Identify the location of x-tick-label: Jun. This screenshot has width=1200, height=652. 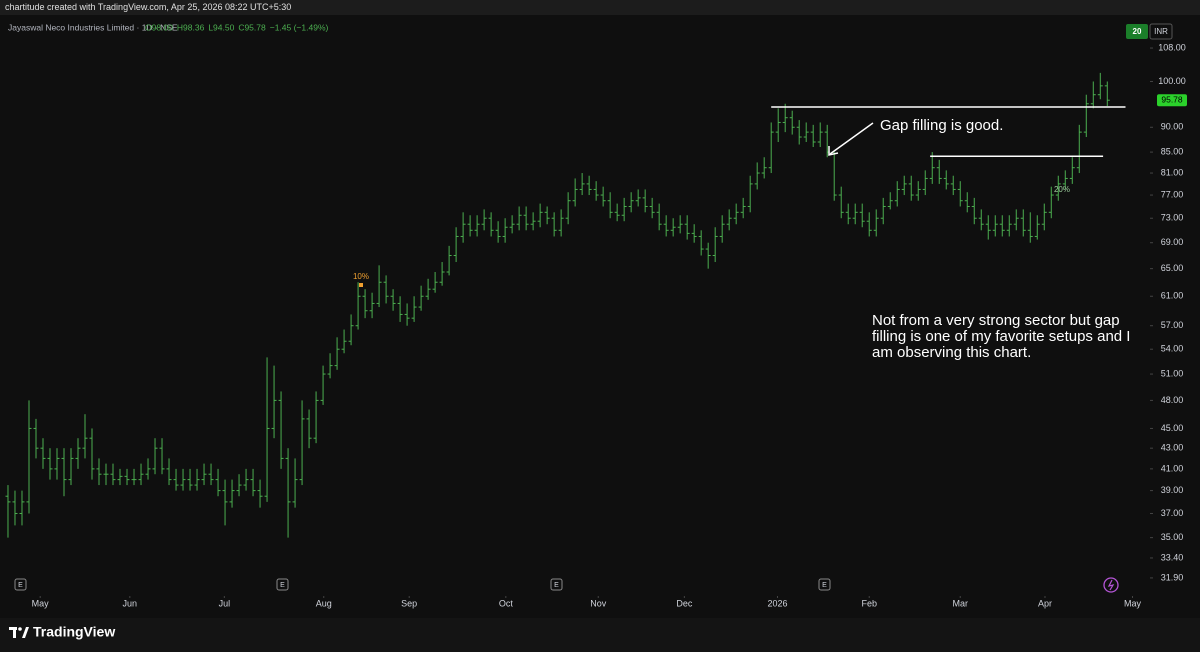
(130, 603).